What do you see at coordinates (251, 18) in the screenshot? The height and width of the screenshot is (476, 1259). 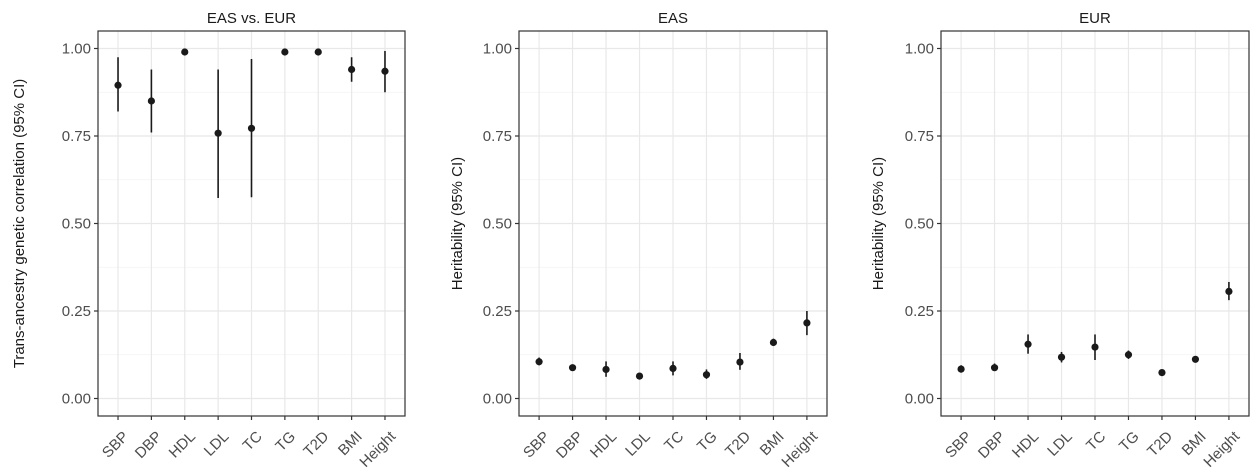 I see `chart-title: EAS vs. EUR` at bounding box center [251, 18].